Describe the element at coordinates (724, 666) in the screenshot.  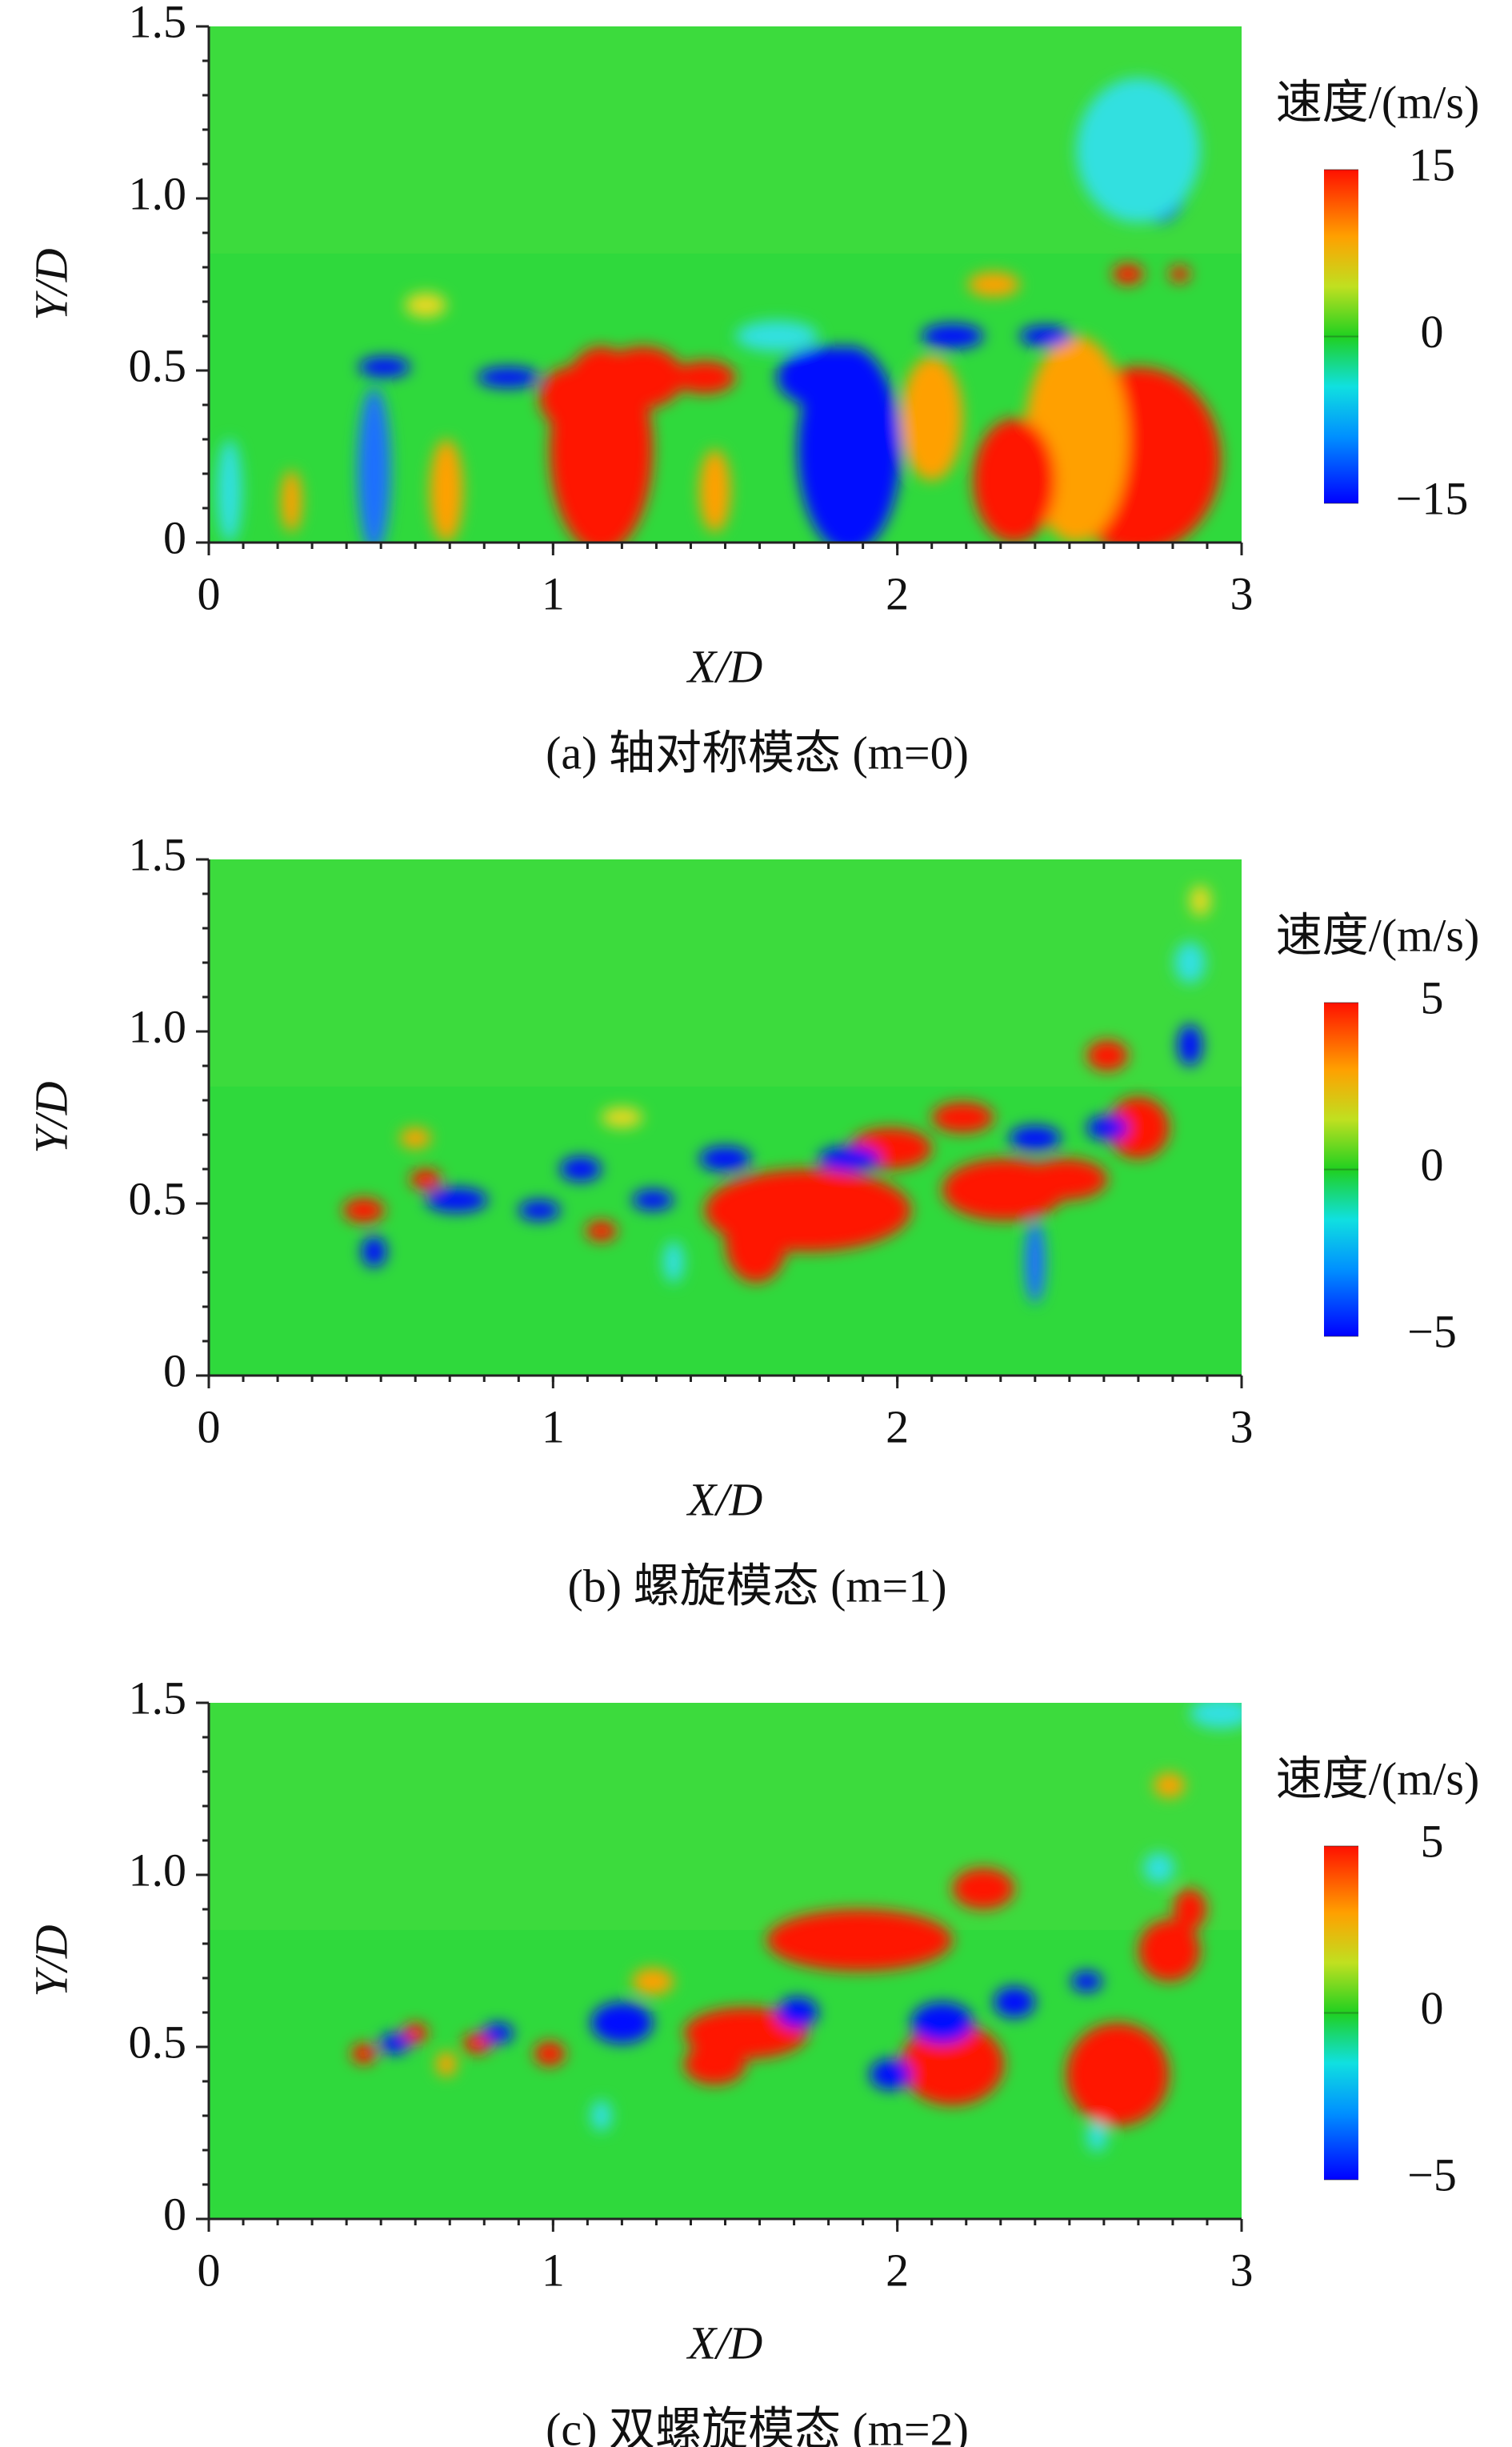
I see `x-axis-label: X/D` at that location.